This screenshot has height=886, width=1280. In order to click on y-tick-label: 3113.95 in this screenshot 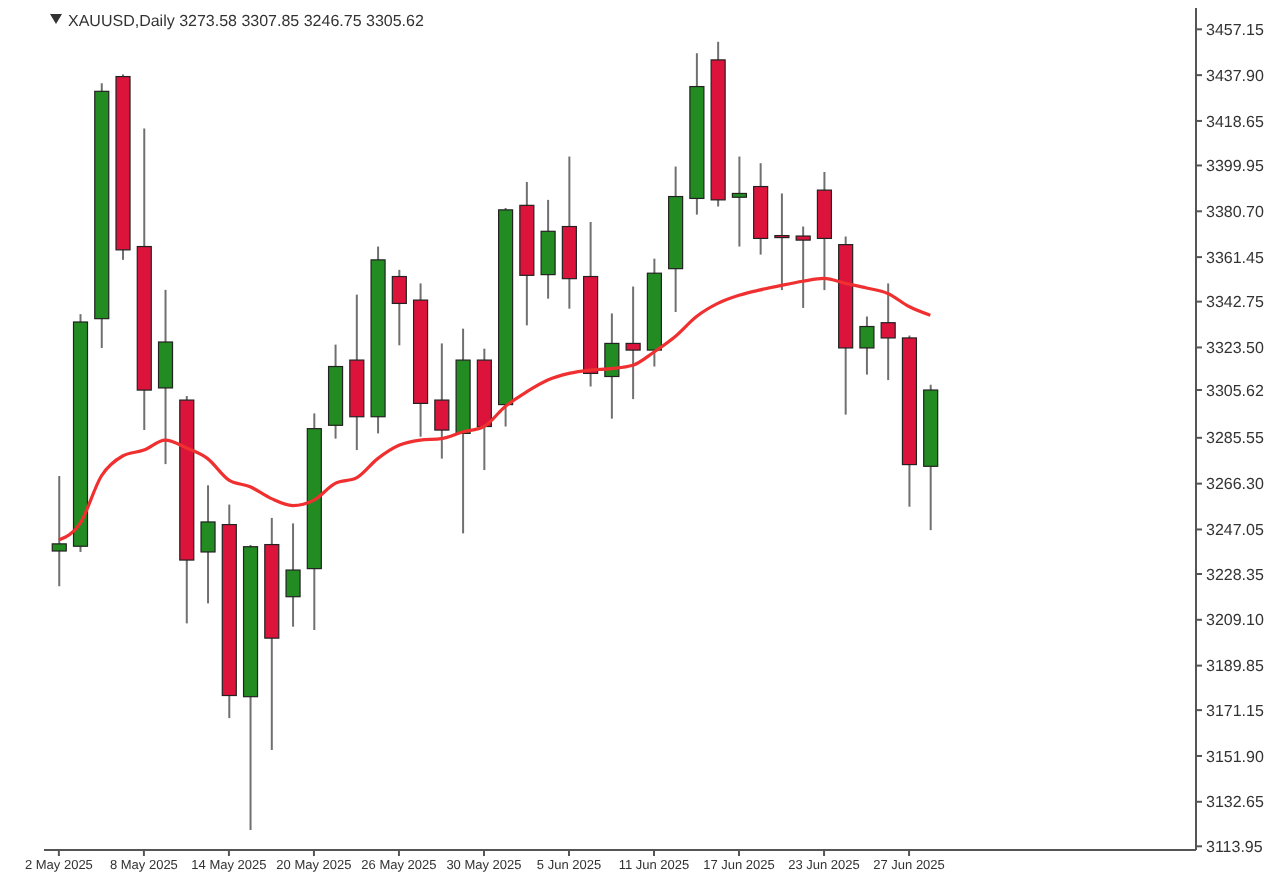, I will do `click(1235, 846)`.